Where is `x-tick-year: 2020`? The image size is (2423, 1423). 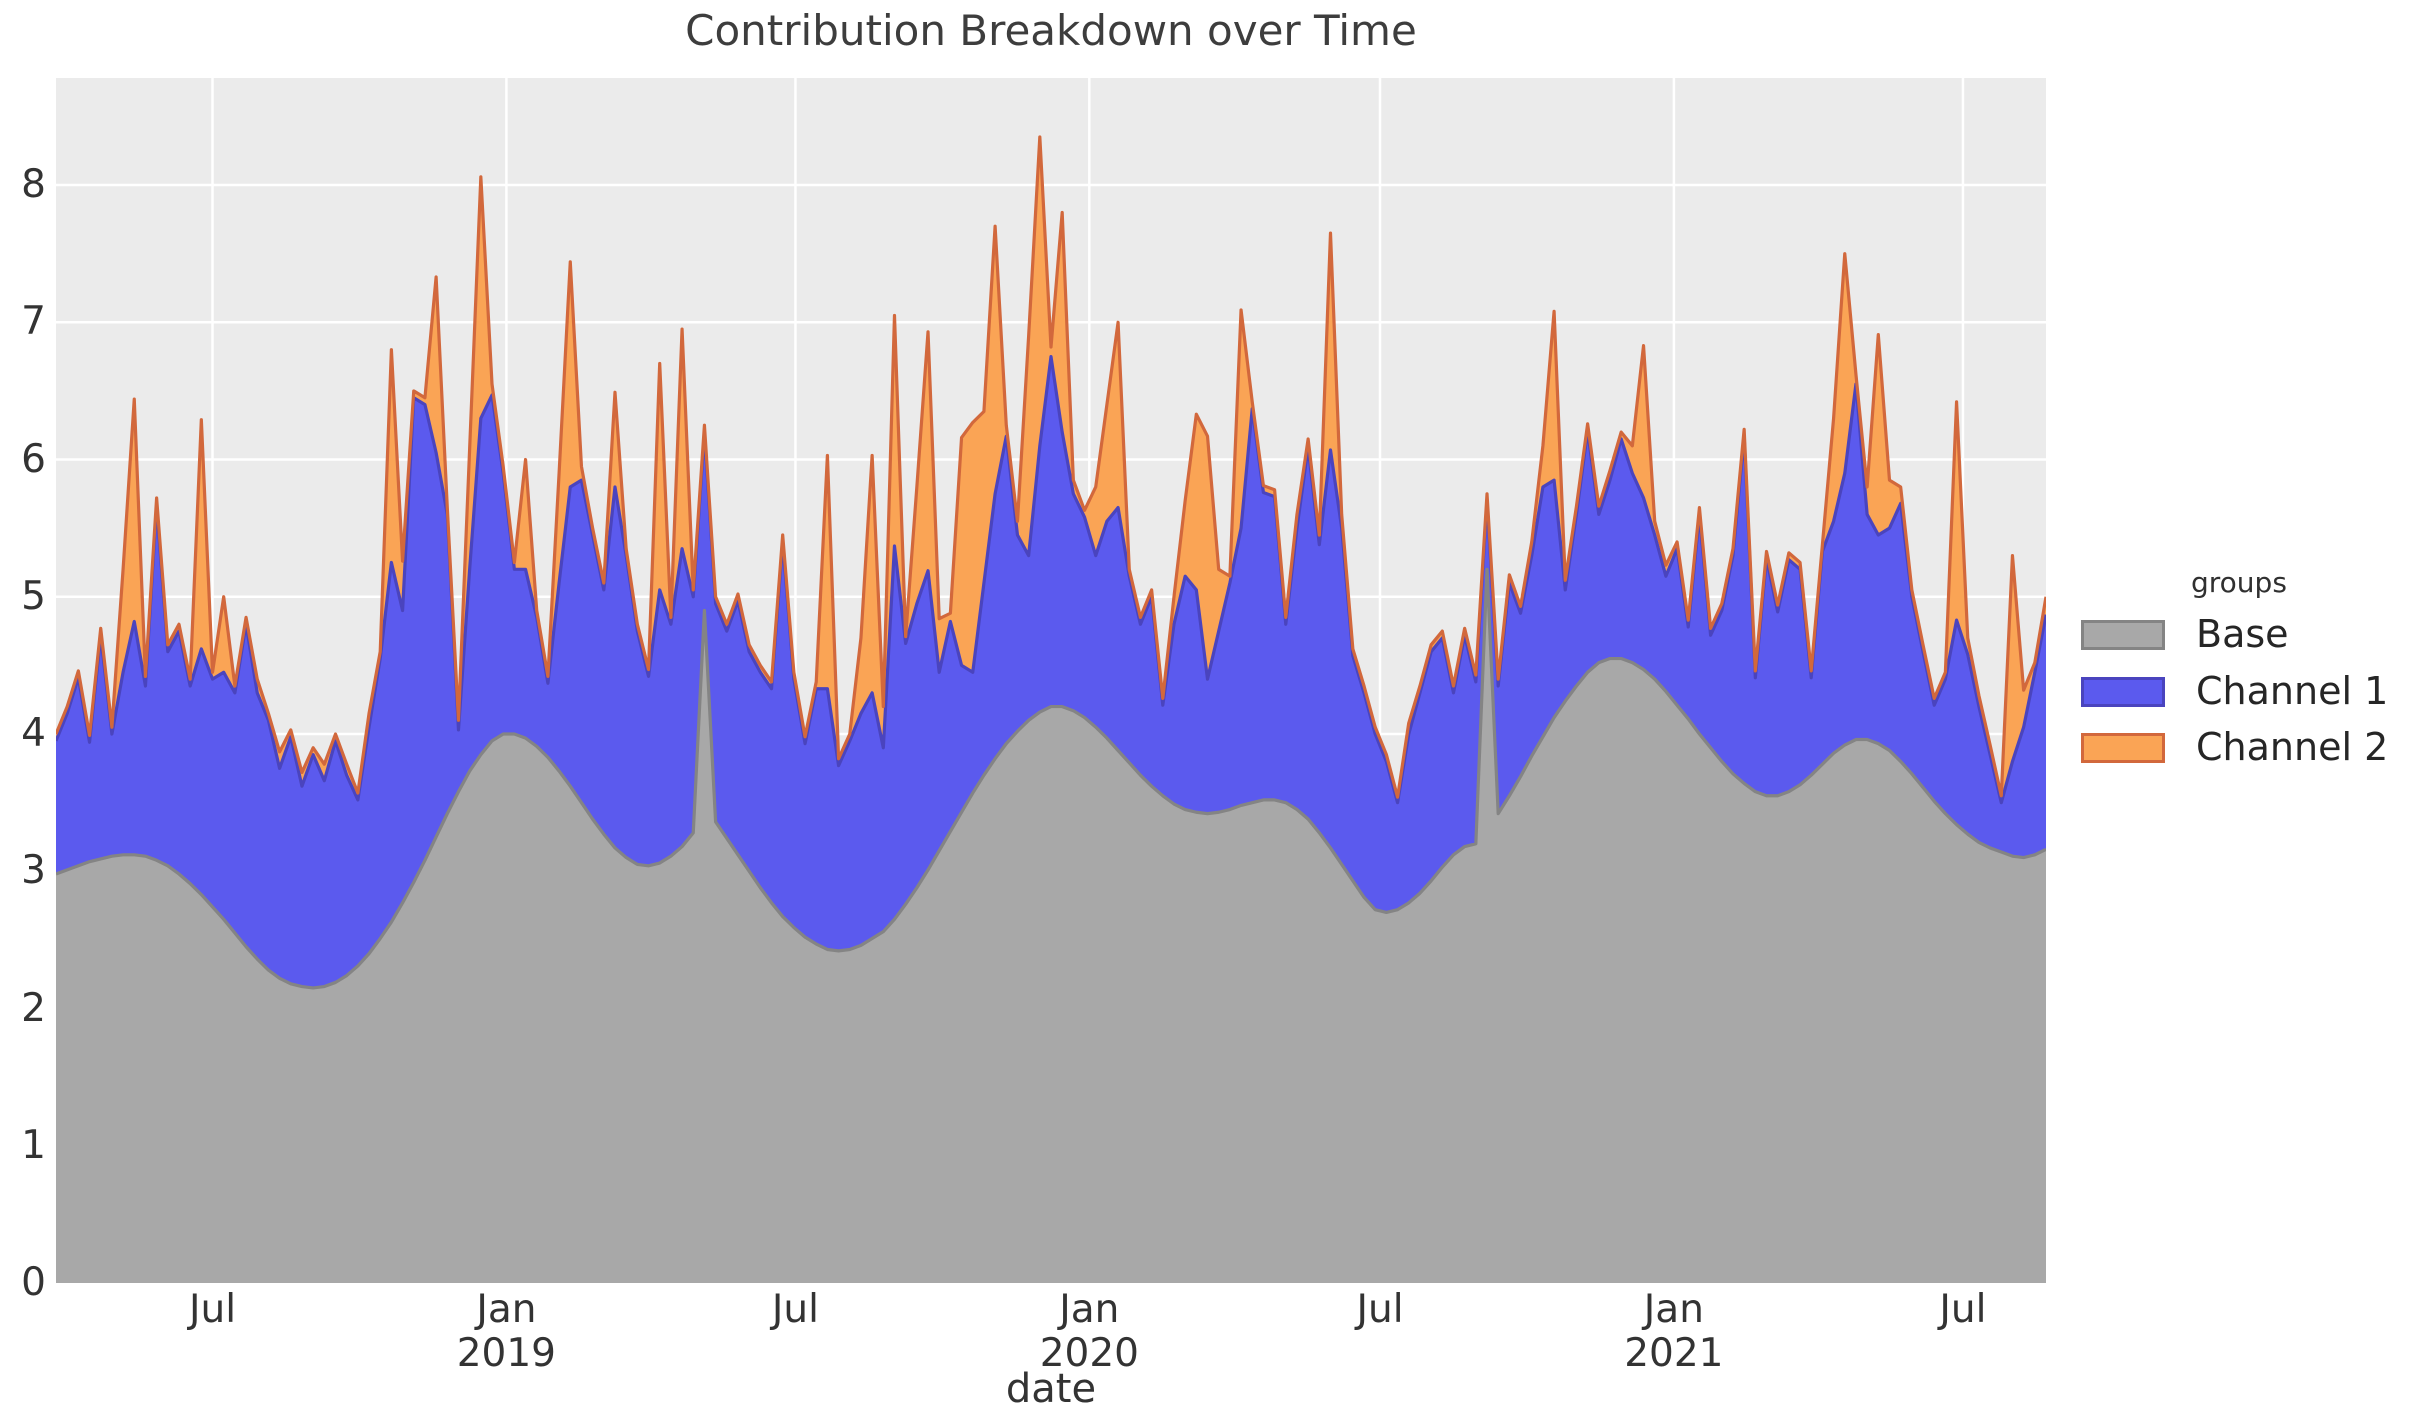
x-tick-year: 2020 is located at coordinates (1089, 1353).